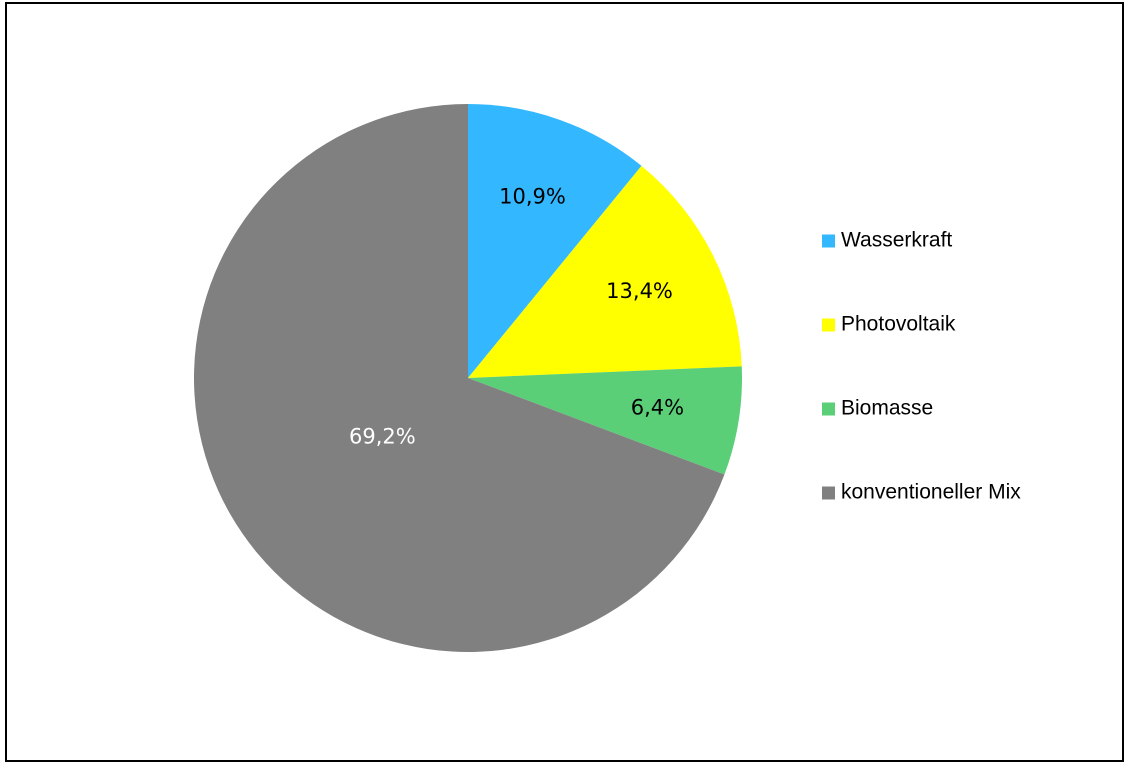 This screenshot has width=1130, height=762. What do you see at coordinates (639, 291) in the screenshot?
I see `data-label-photovoltaik: 13,4%` at bounding box center [639, 291].